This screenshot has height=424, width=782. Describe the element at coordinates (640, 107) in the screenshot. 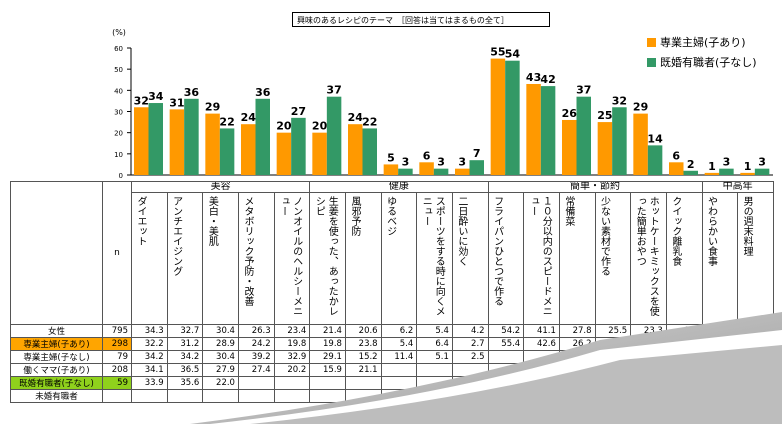

I see `data-label-s1: 29` at that location.